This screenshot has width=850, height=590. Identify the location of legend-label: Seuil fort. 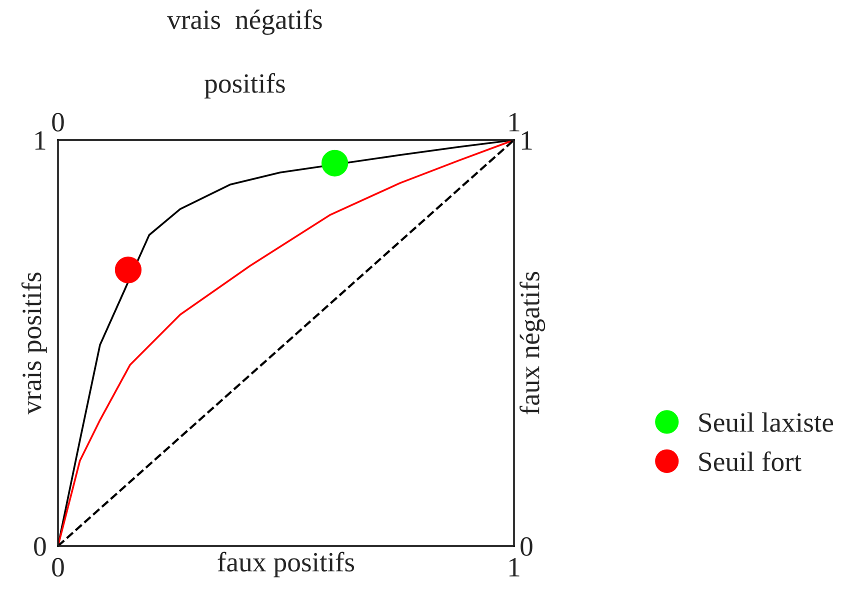
(750, 461).